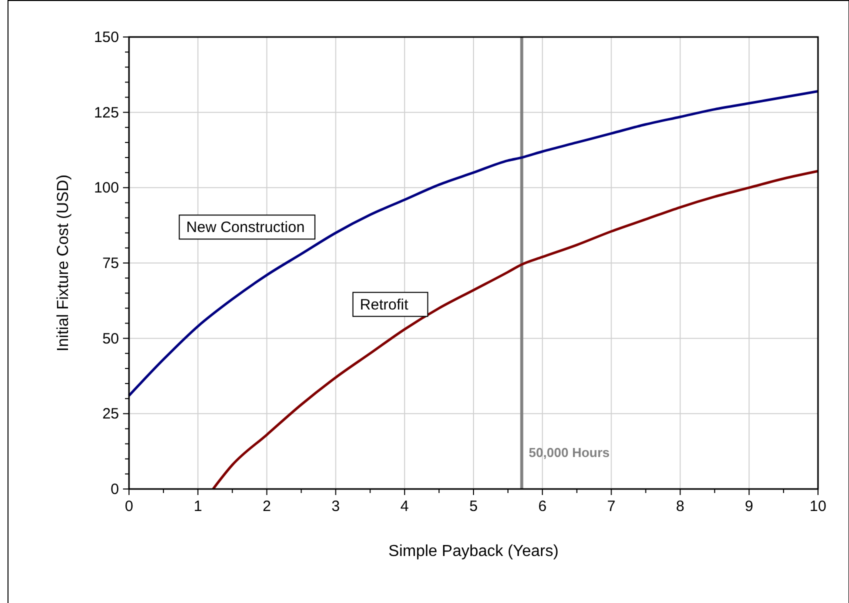 This screenshot has width=849, height=603. I want to click on x-axis-title: Simple Payback (Years), so click(473, 551).